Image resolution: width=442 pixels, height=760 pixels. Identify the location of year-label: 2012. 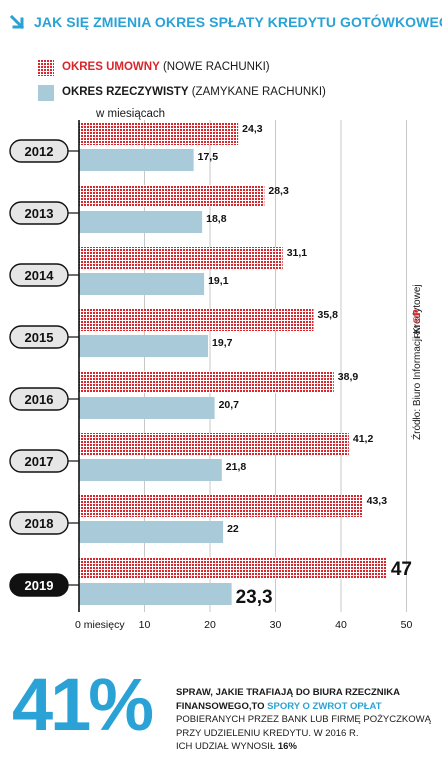
(39, 151).